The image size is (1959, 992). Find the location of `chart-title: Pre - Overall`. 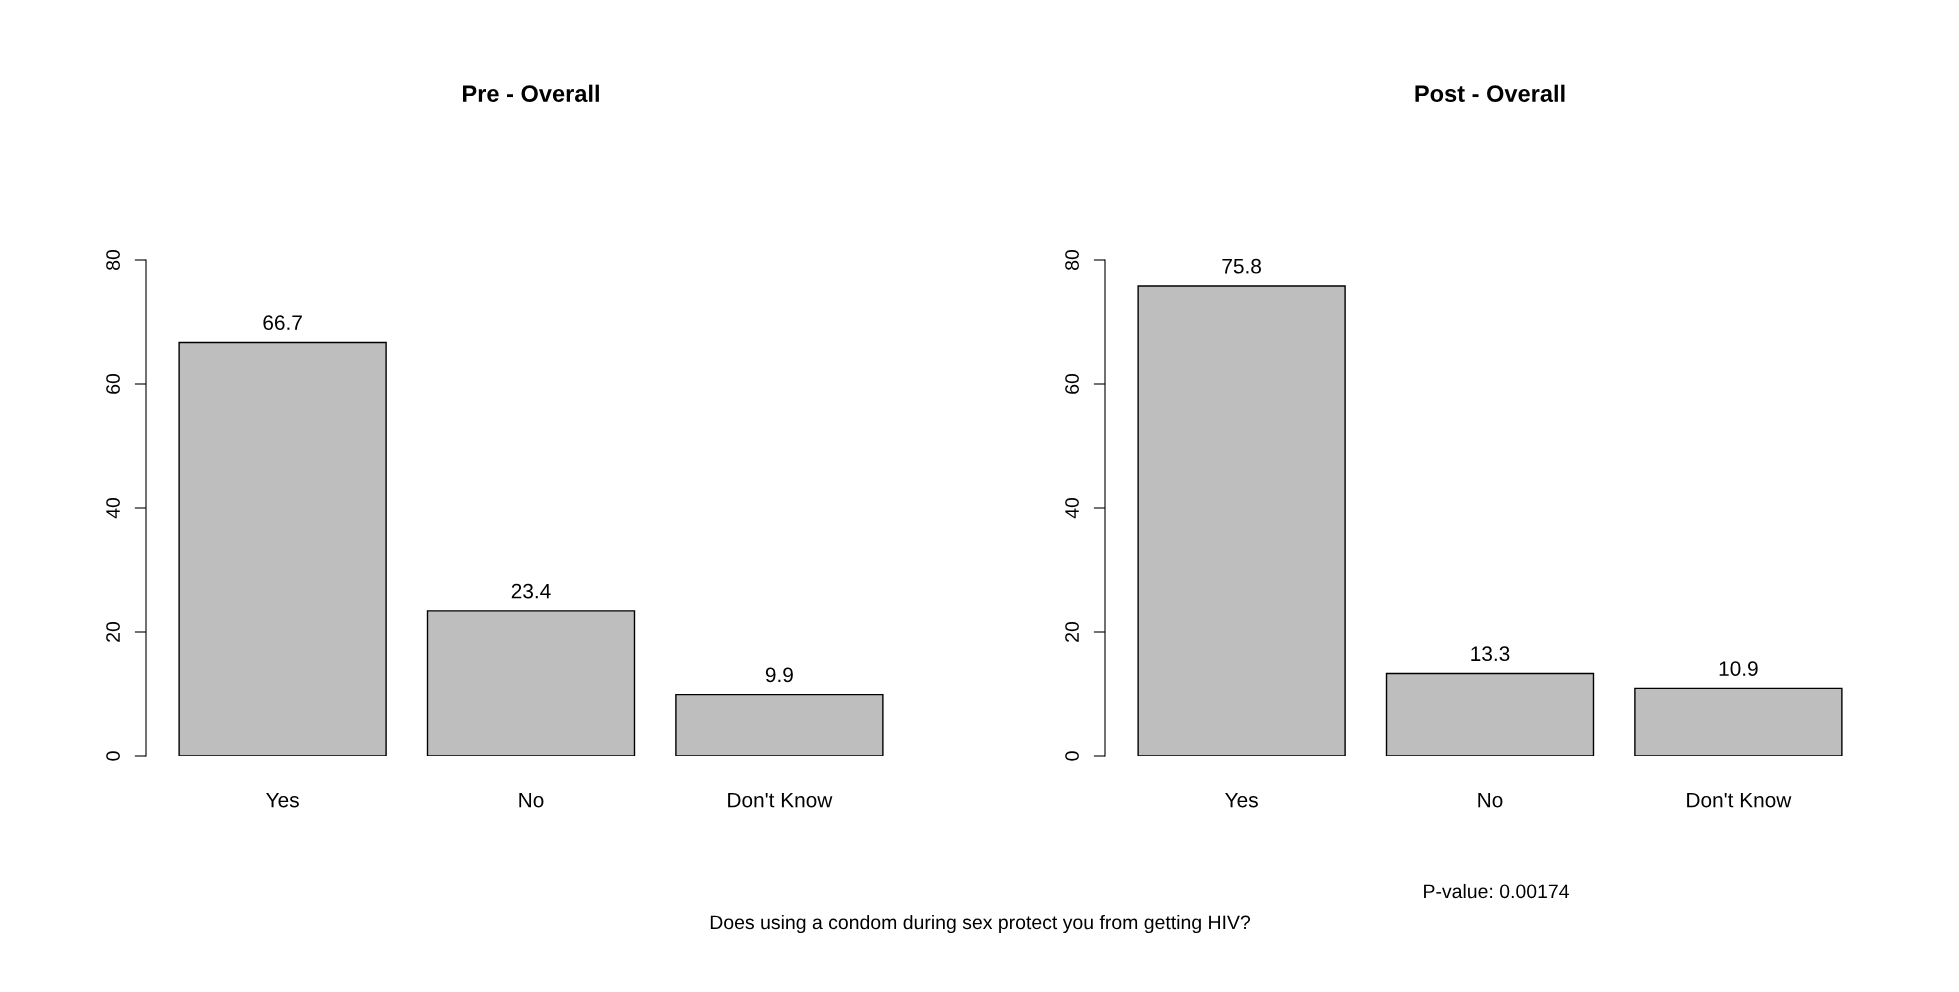

chart-title: Pre - Overall is located at coordinates (531, 93).